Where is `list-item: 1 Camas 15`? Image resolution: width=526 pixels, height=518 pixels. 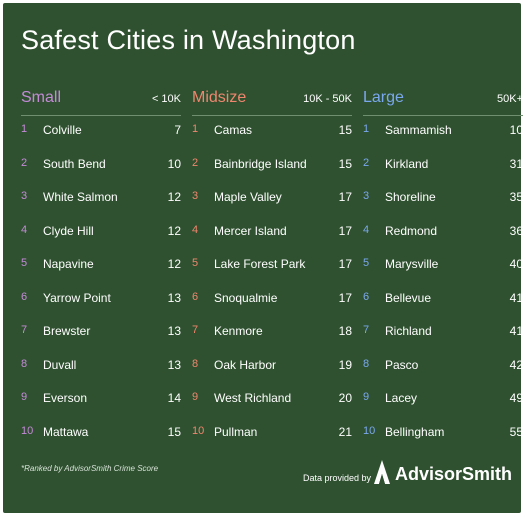 list-item: 1 Camas 15 is located at coordinates (272, 140).